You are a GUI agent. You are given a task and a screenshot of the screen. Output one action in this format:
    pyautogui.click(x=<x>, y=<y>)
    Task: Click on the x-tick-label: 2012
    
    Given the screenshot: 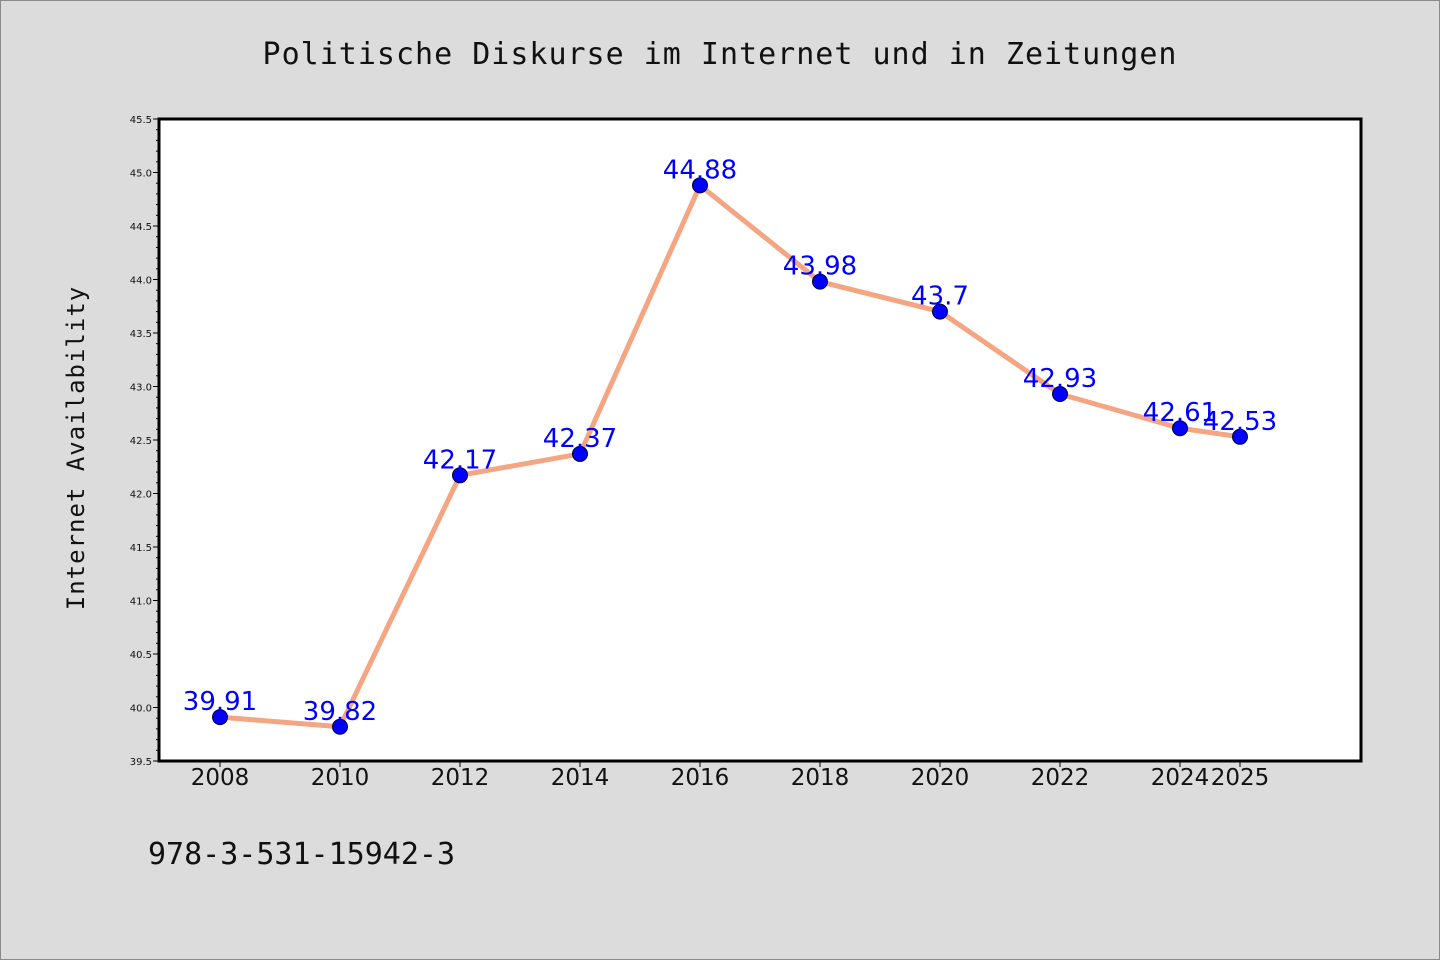 What is the action you would take?
    pyautogui.click(x=460, y=778)
    